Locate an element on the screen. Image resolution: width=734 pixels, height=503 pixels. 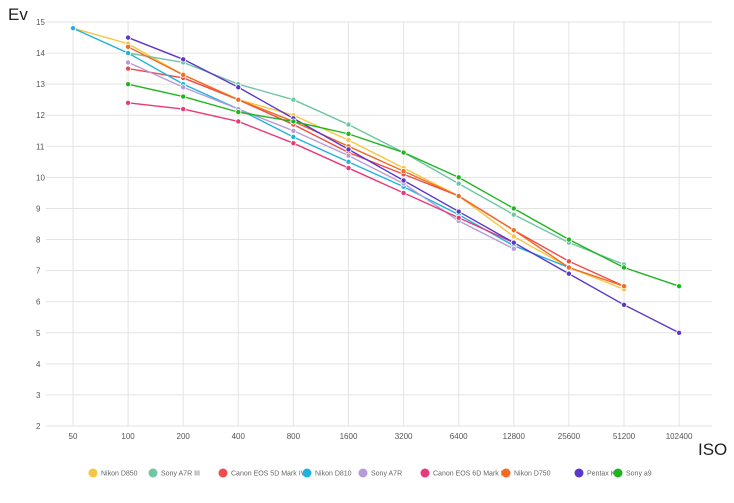
y-tick-label: 13 is located at coordinates (40, 84).